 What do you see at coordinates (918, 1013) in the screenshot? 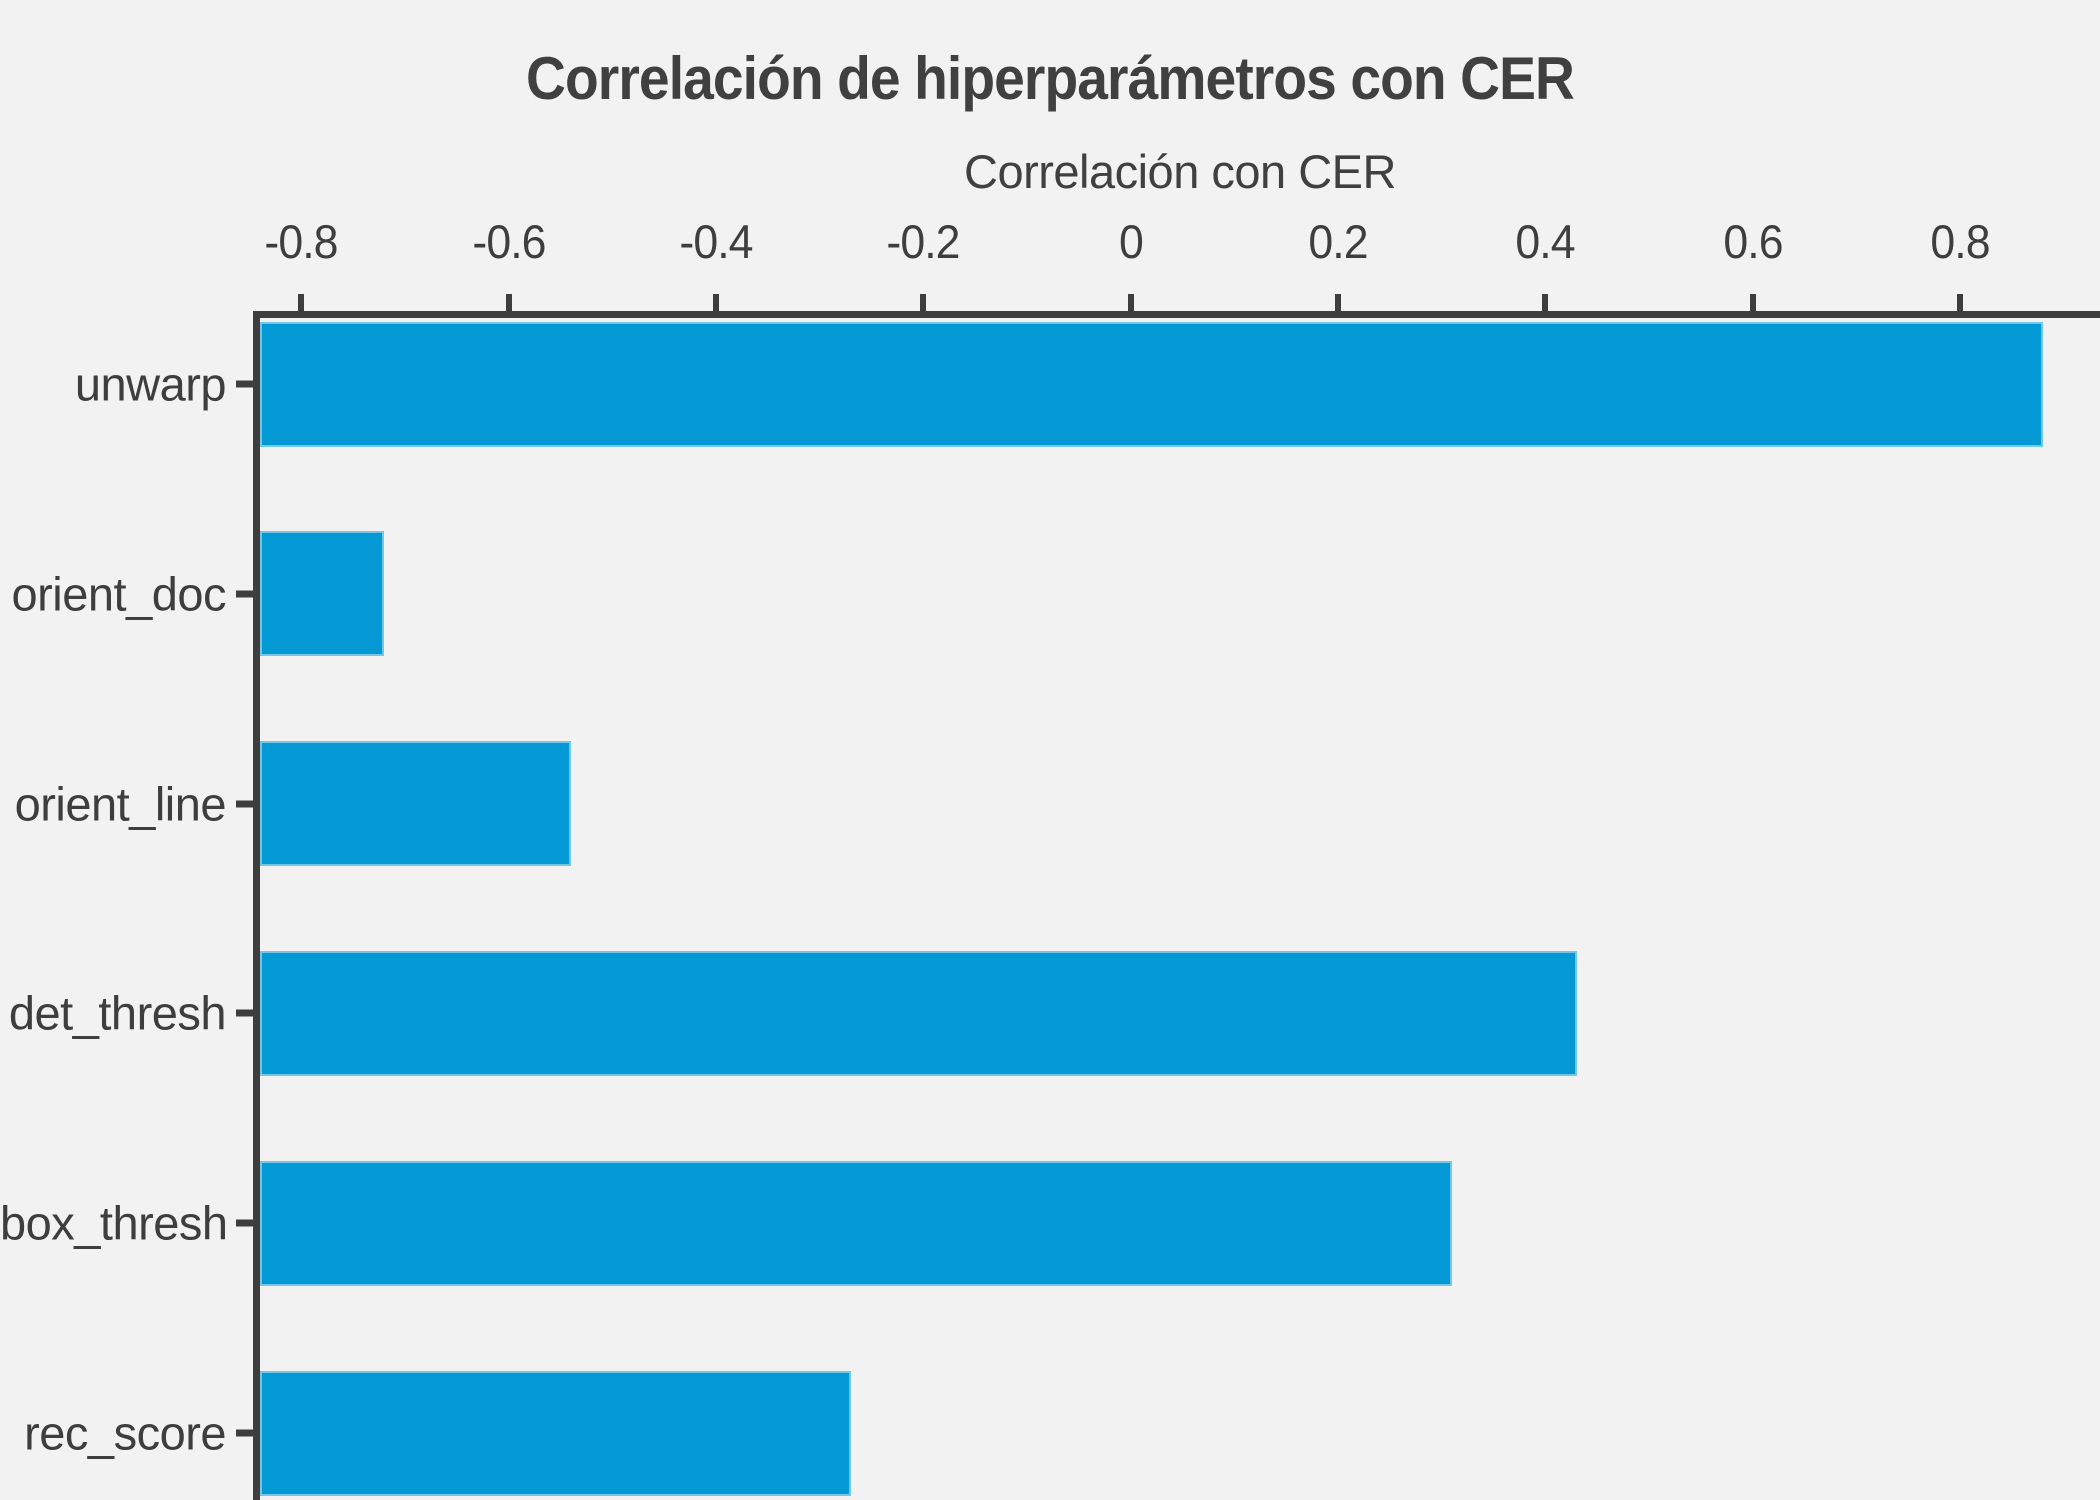
I see `bar-det_thresh` at bounding box center [918, 1013].